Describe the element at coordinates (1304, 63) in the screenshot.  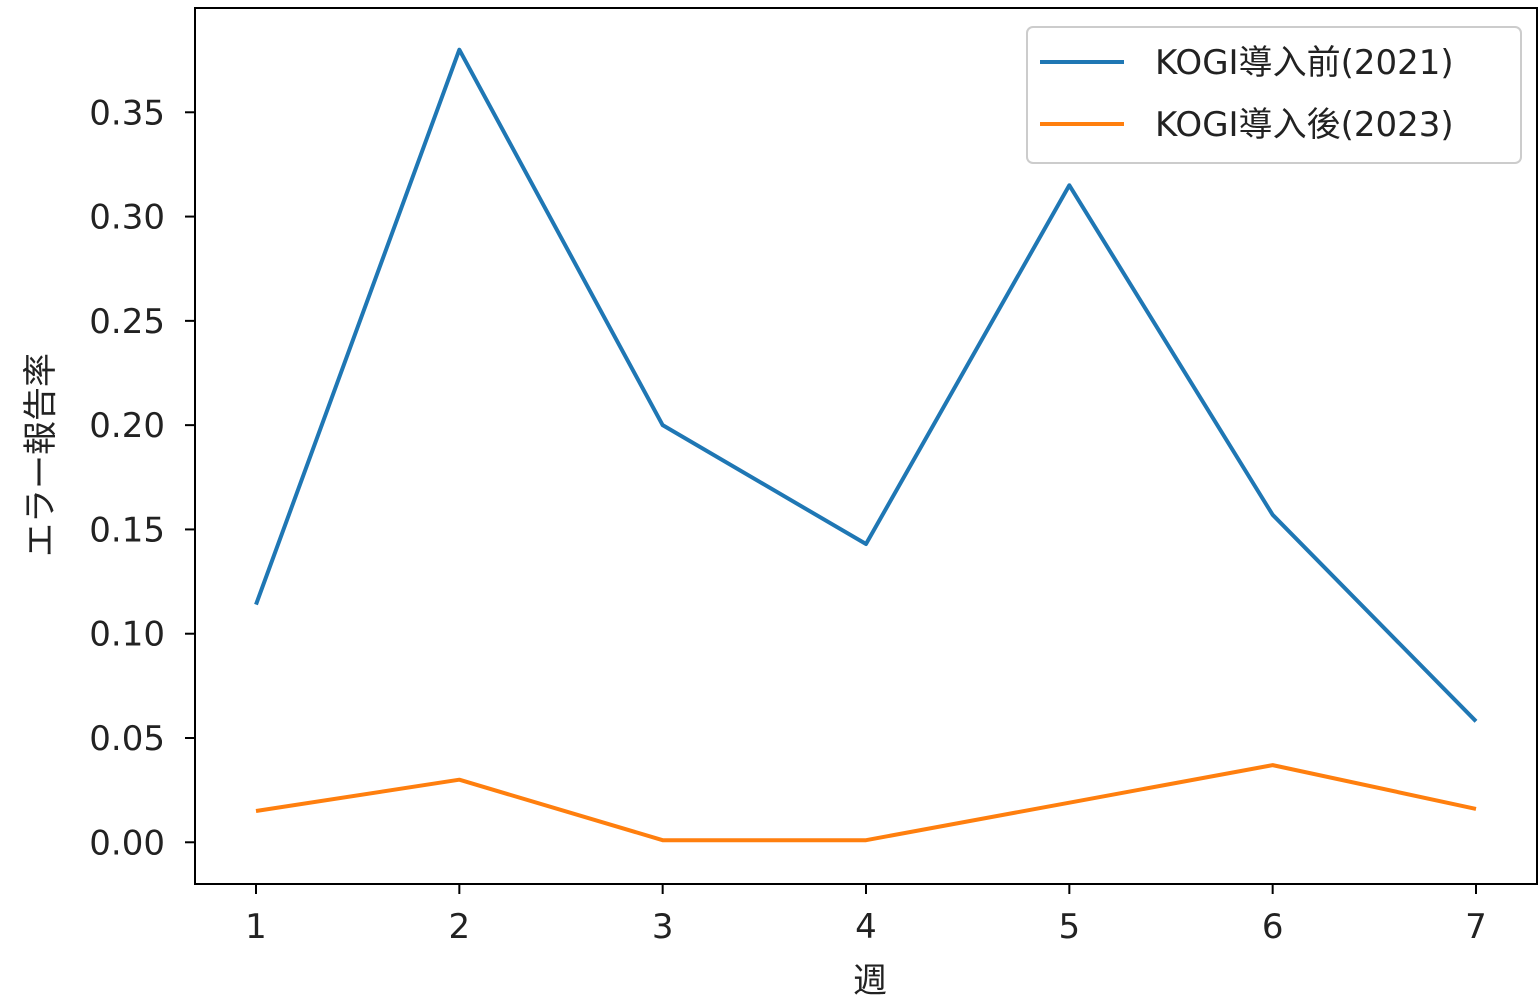
I see `legend-label-1: KOGI導入前(2021)` at that location.